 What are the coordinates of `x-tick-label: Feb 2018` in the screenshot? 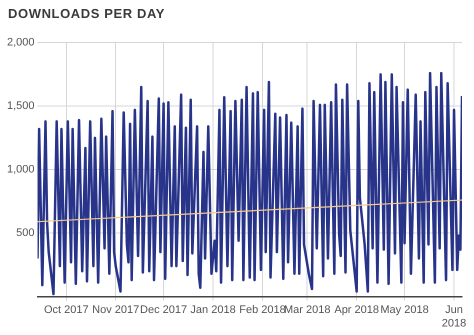 It's located at (262, 310).